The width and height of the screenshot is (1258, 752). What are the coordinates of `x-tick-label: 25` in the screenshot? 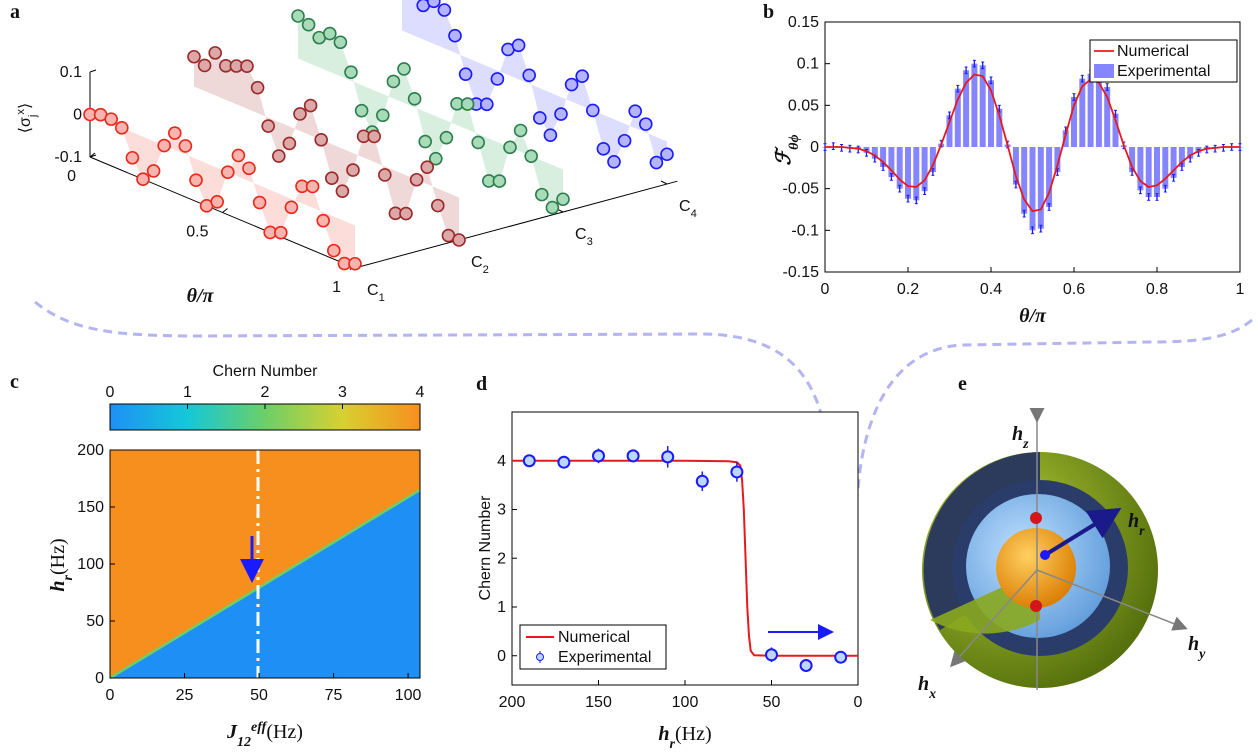 It's located at (185, 695).